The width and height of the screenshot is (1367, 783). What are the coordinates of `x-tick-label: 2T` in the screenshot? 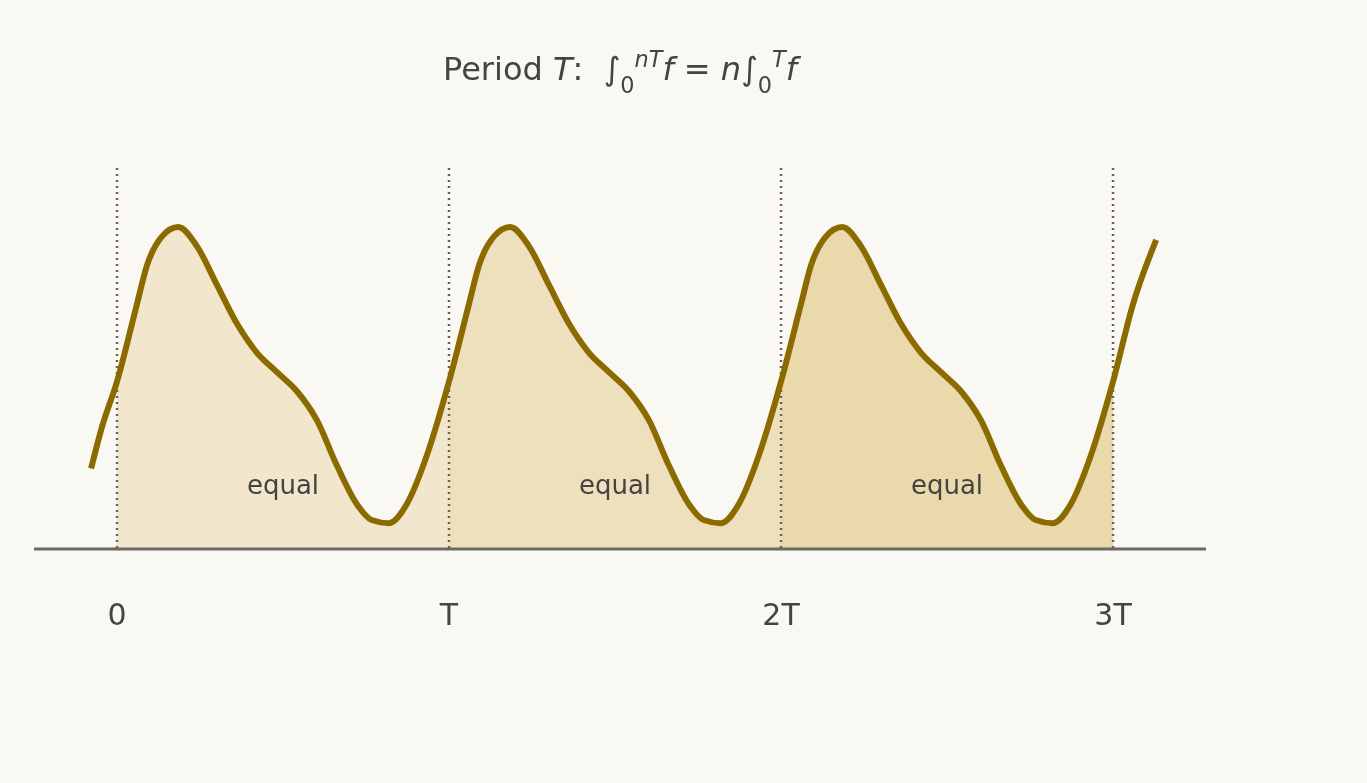 It's located at (781, 614).